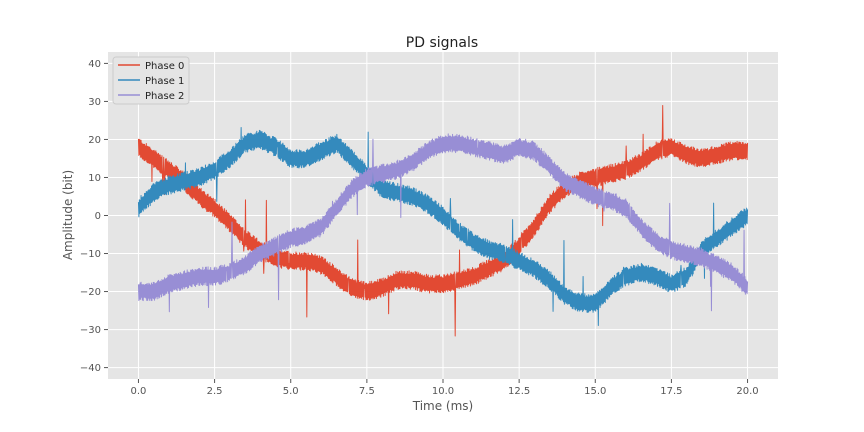  What do you see at coordinates (443, 391) in the screenshot?
I see `x-tick-label: 10.0` at bounding box center [443, 391].